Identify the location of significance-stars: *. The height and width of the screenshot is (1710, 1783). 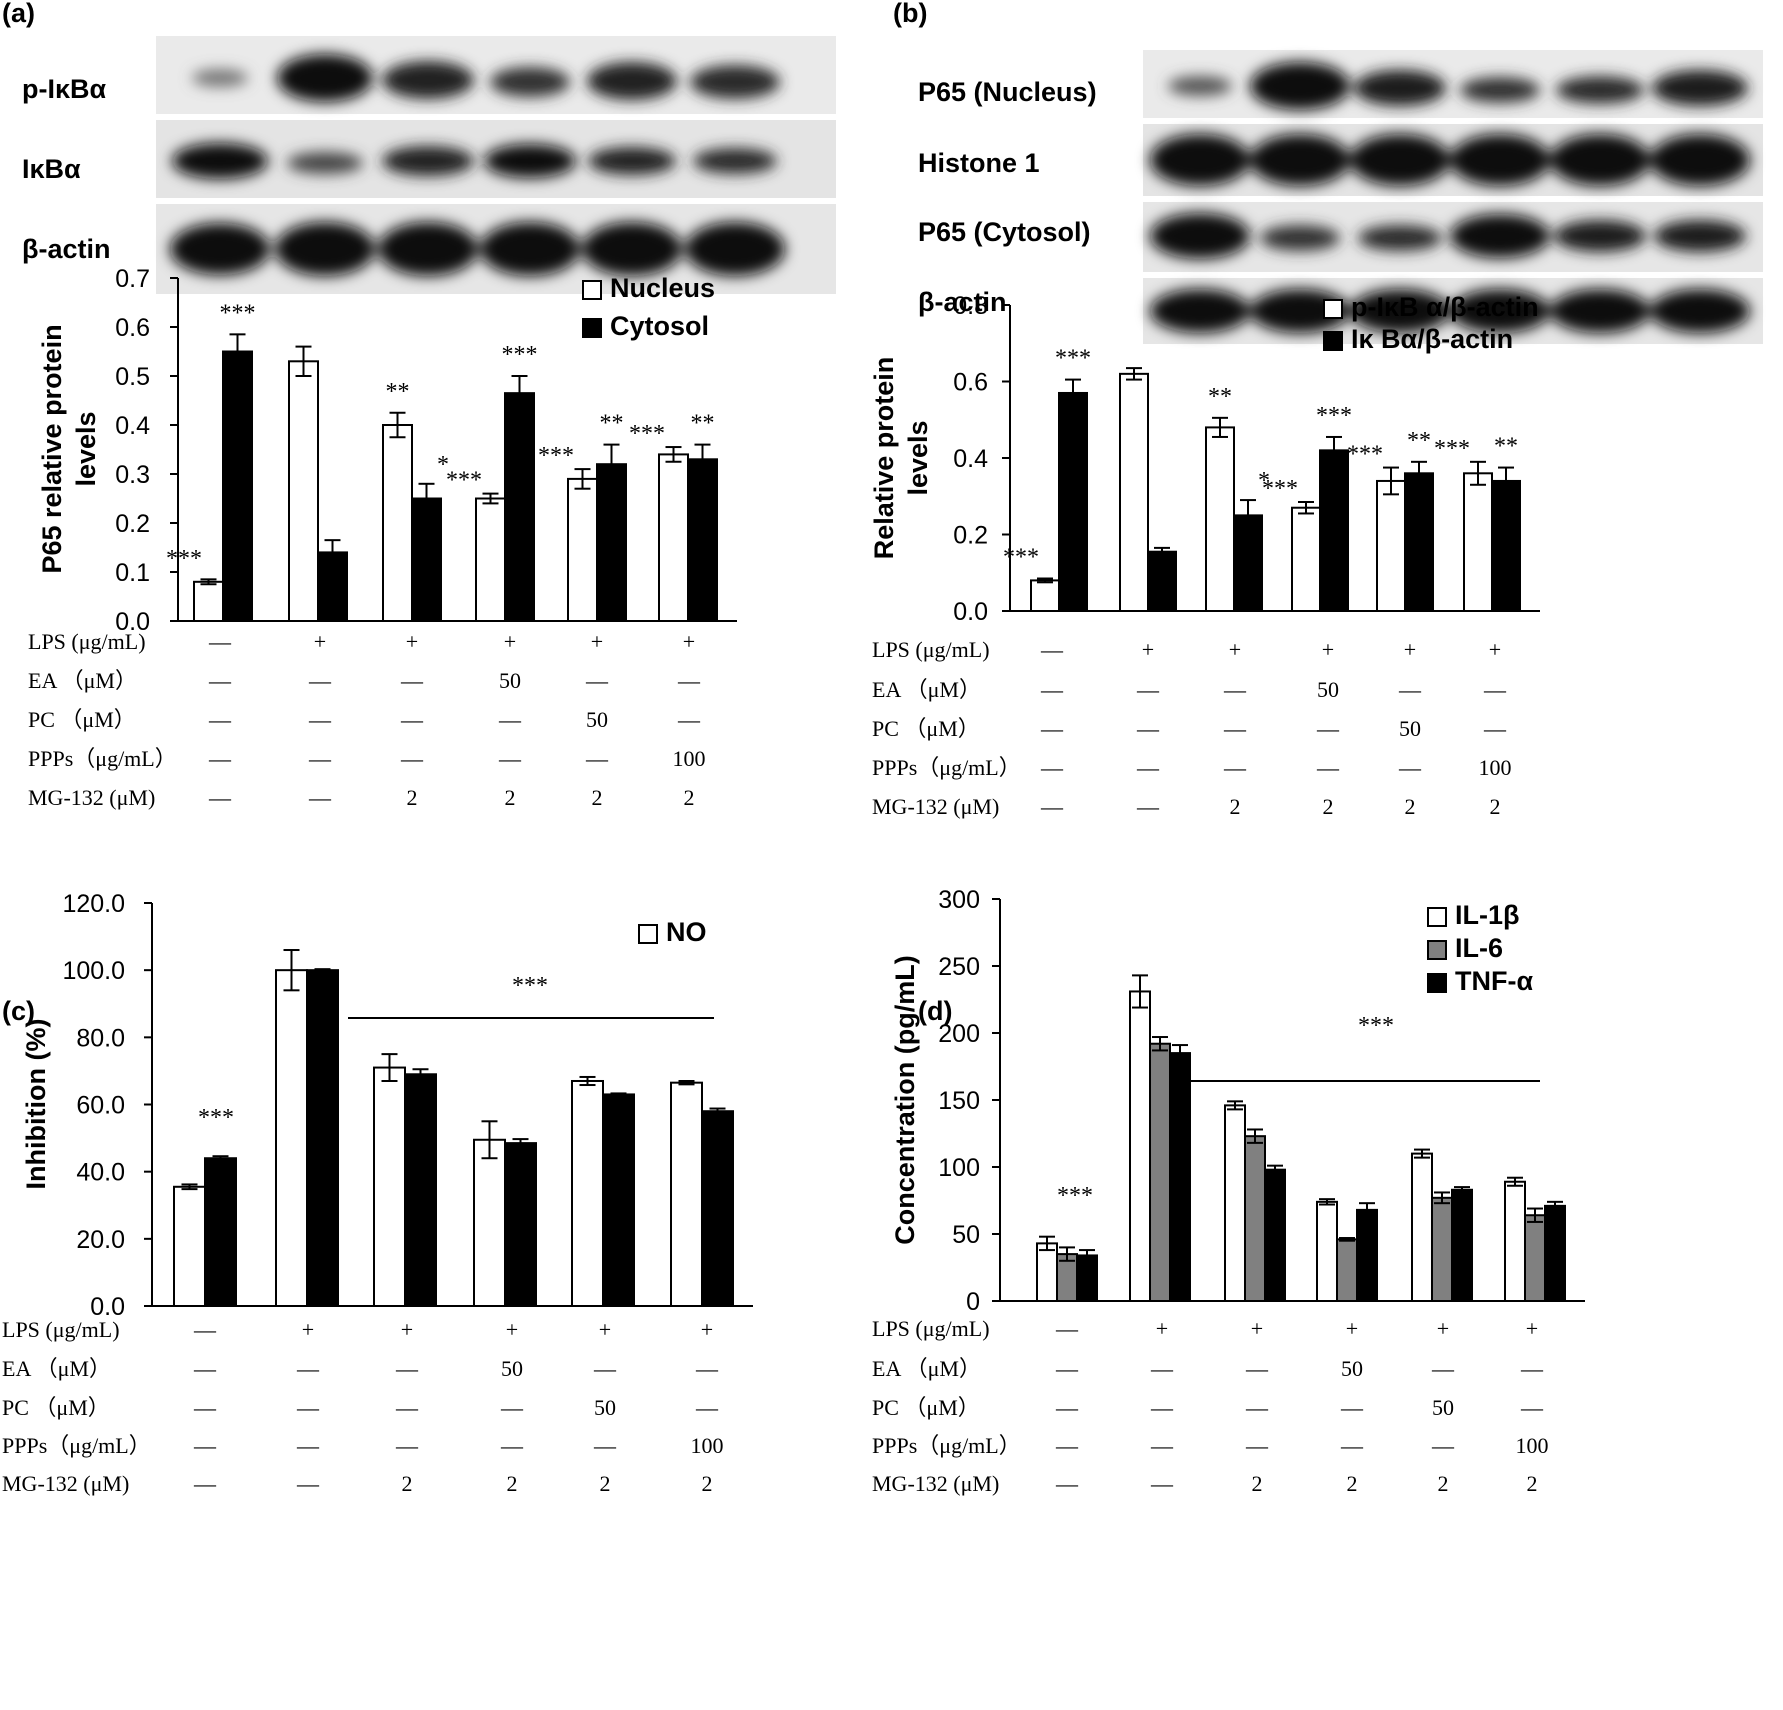
(1264, 481).